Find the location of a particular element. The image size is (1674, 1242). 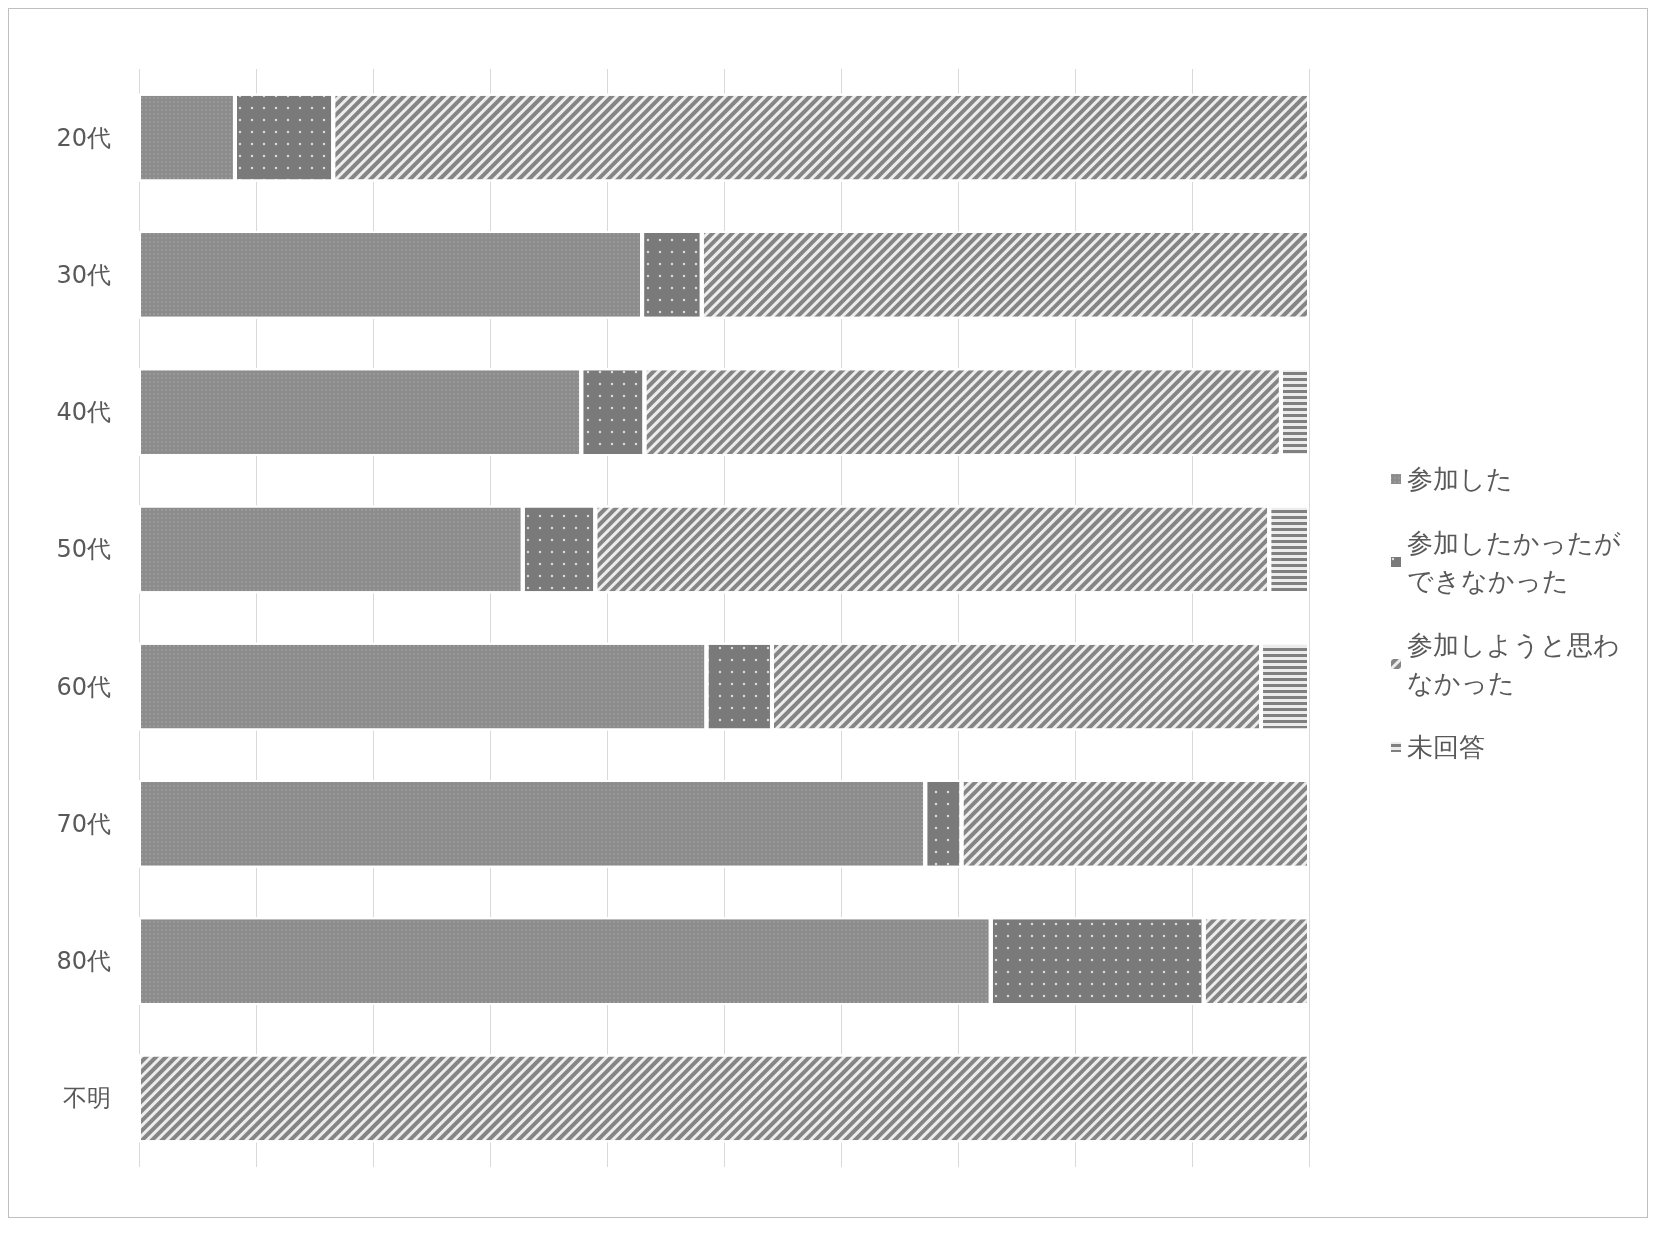

y-tick-label: 20代 is located at coordinates (83, 137).